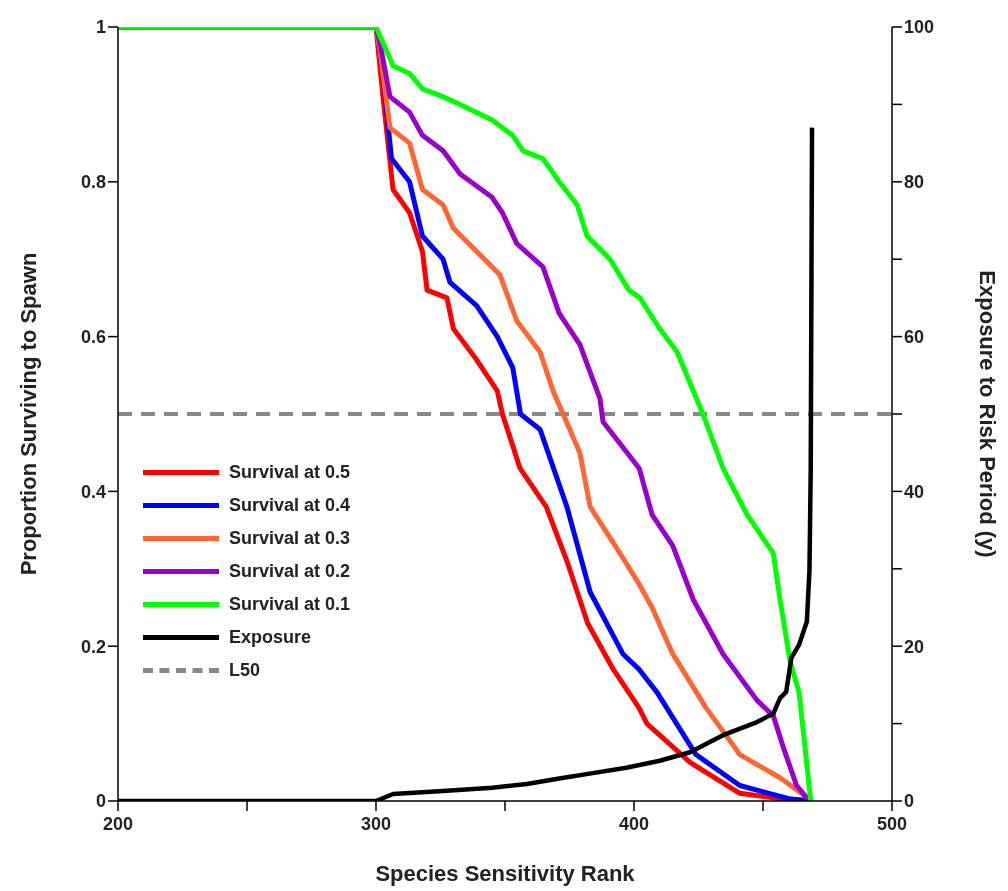 Image resolution: width=1008 pixels, height=891 pixels. What do you see at coordinates (505, 873) in the screenshot?
I see `x-axis-title: Species Sensitivity Rank` at bounding box center [505, 873].